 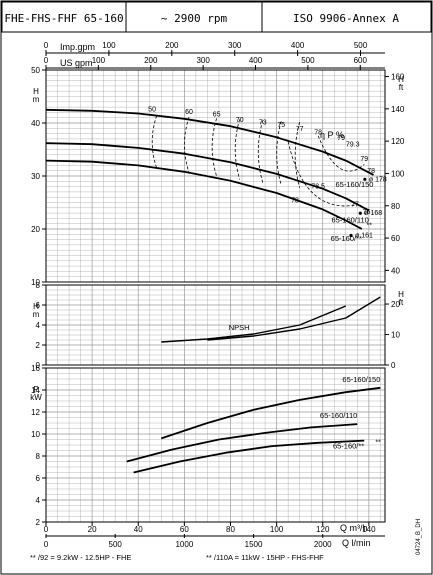 What do you see at coordinates (395, 335) in the screenshot?
I see `y2-tick-label: 10` at bounding box center [395, 335].